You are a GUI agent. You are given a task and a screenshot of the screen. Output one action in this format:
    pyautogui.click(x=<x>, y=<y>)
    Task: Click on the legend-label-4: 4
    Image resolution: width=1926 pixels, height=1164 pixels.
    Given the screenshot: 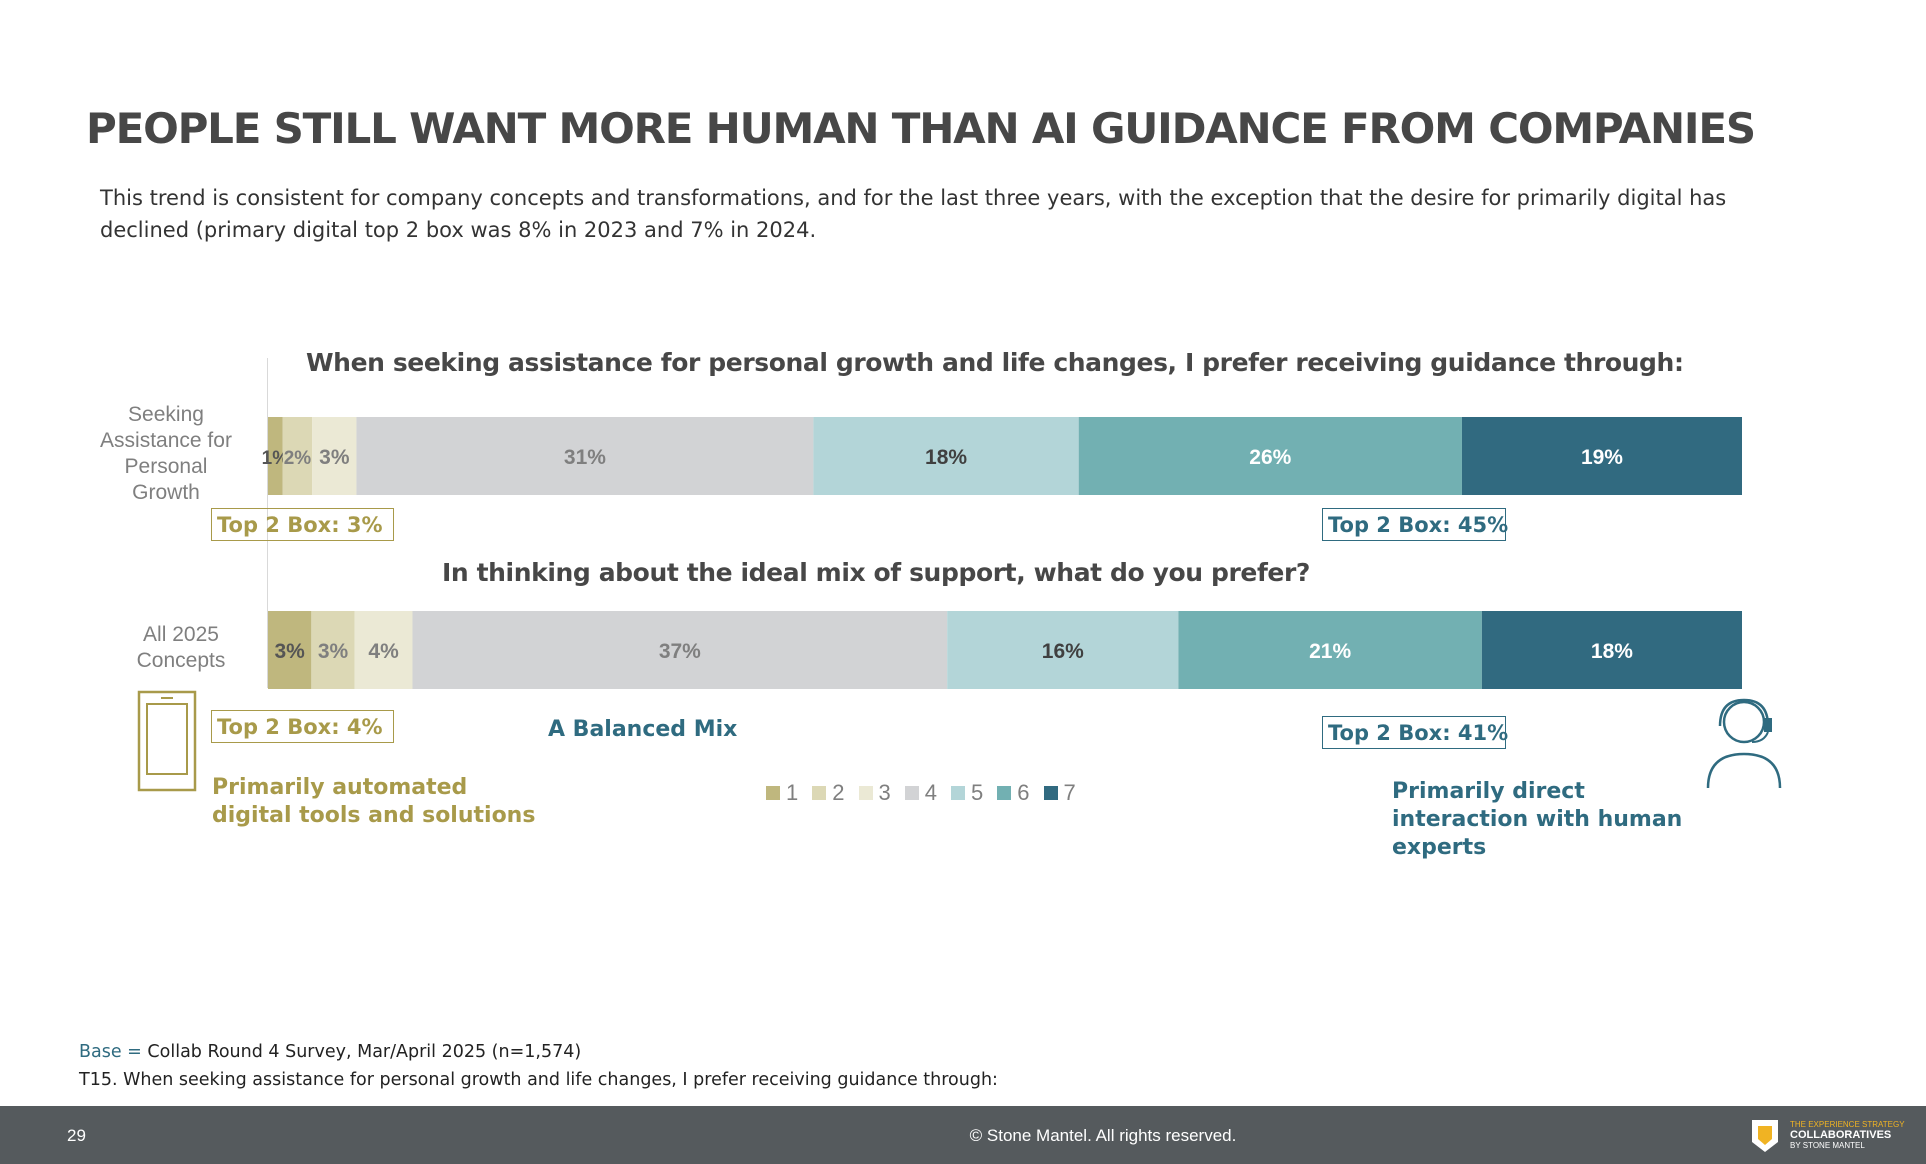 What is the action you would take?
    pyautogui.click(x=930, y=792)
    